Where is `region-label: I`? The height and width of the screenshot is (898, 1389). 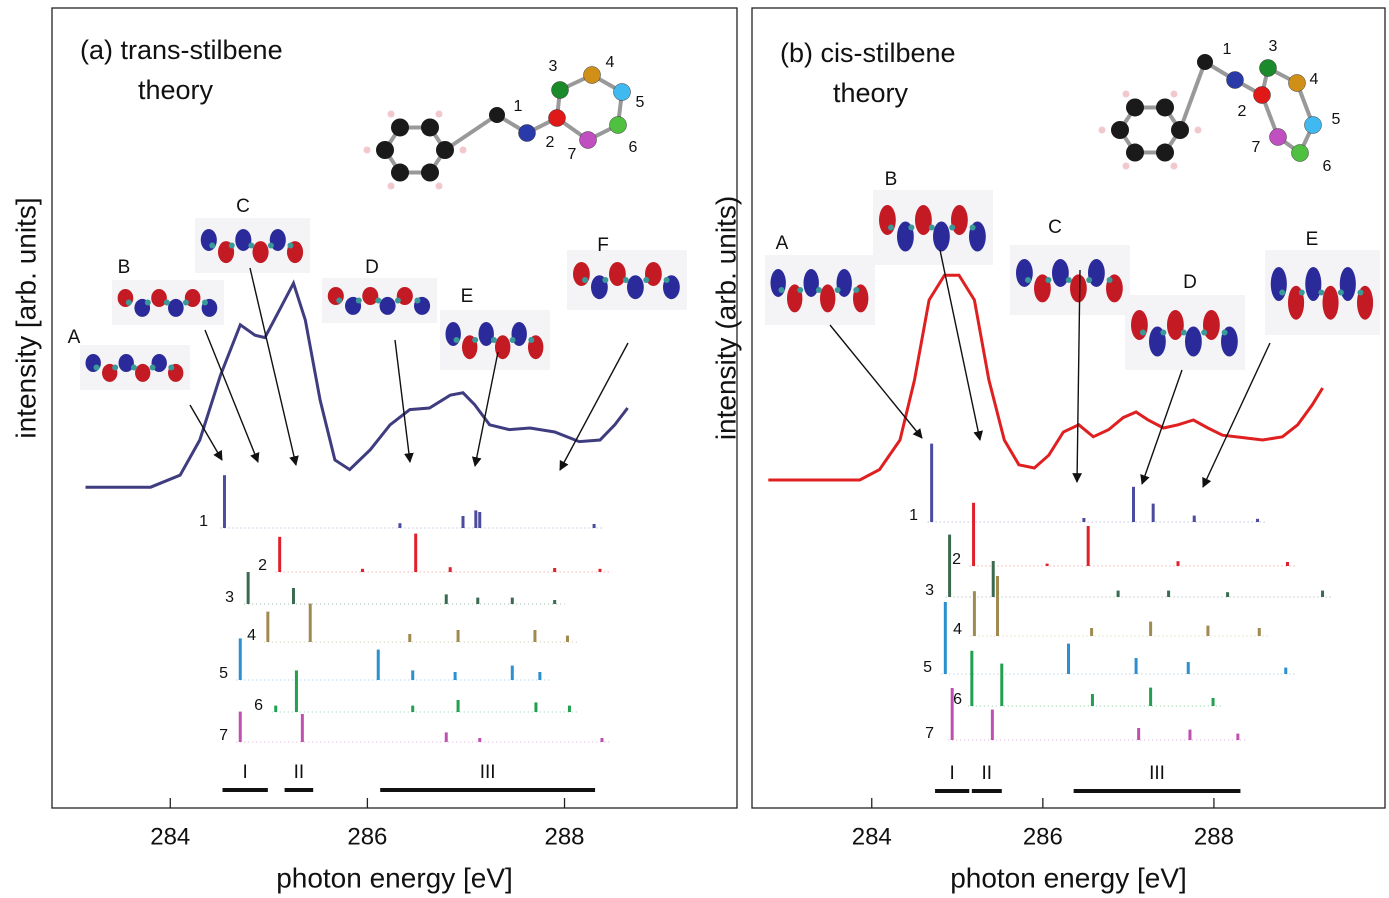 region-label: I is located at coordinates (245, 772).